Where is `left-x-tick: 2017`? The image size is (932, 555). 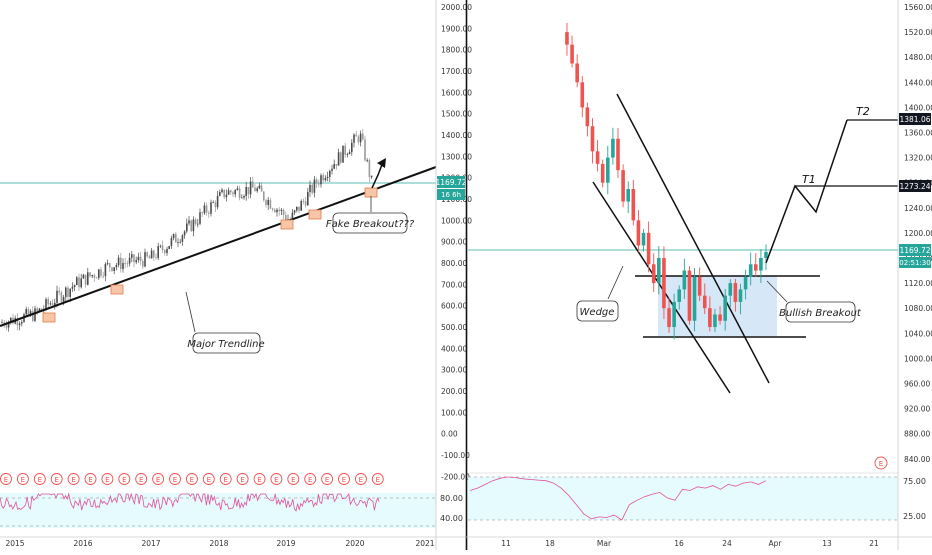 left-x-tick: 2017 is located at coordinates (150, 543).